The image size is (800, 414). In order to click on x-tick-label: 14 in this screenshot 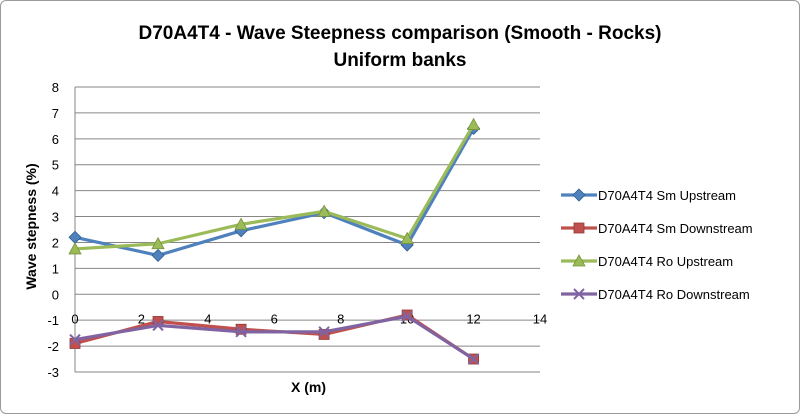, I will do `click(540, 318)`.